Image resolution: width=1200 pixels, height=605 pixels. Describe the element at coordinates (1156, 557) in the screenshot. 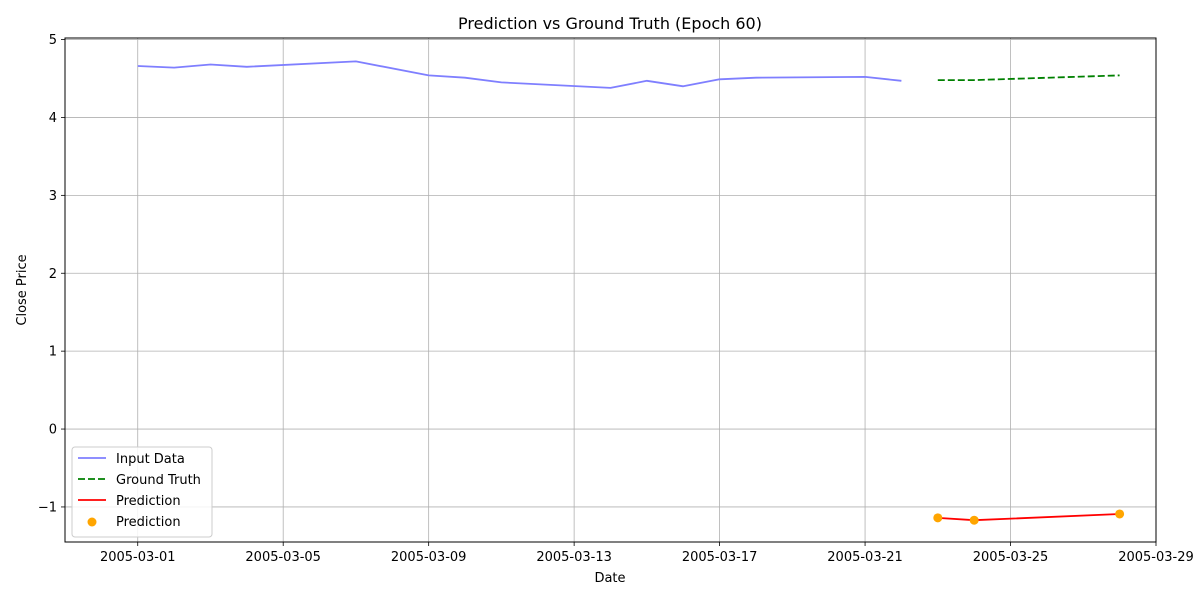

I see `x-tick-label: 2005-03-29` at that location.